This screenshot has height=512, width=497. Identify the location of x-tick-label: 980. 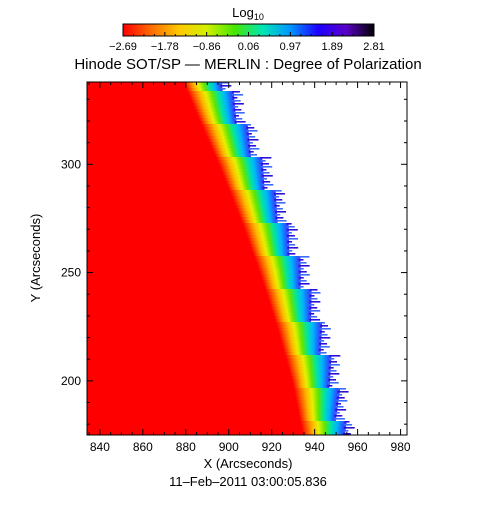
(401, 447).